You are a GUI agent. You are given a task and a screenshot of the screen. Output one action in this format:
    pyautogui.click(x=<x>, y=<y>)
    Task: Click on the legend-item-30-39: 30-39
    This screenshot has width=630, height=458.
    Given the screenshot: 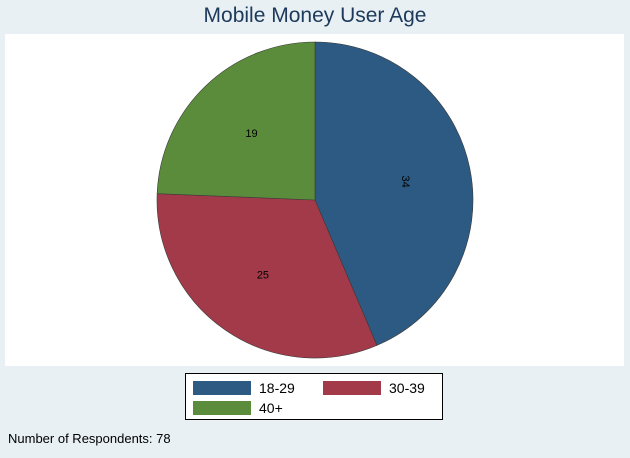 What is the action you would take?
    pyautogui.click(x=374, y=388)
    